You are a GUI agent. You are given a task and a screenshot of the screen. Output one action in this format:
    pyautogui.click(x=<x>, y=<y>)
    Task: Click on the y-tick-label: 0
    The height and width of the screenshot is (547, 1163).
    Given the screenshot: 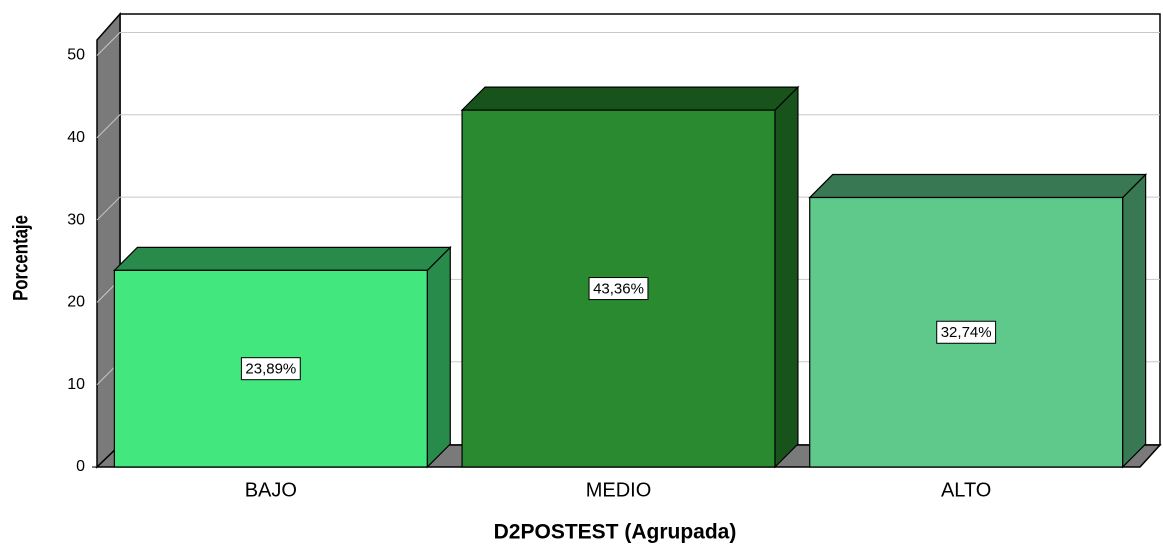 What is the action you would take?
    pyautogui.click(x=80, y=466)
    